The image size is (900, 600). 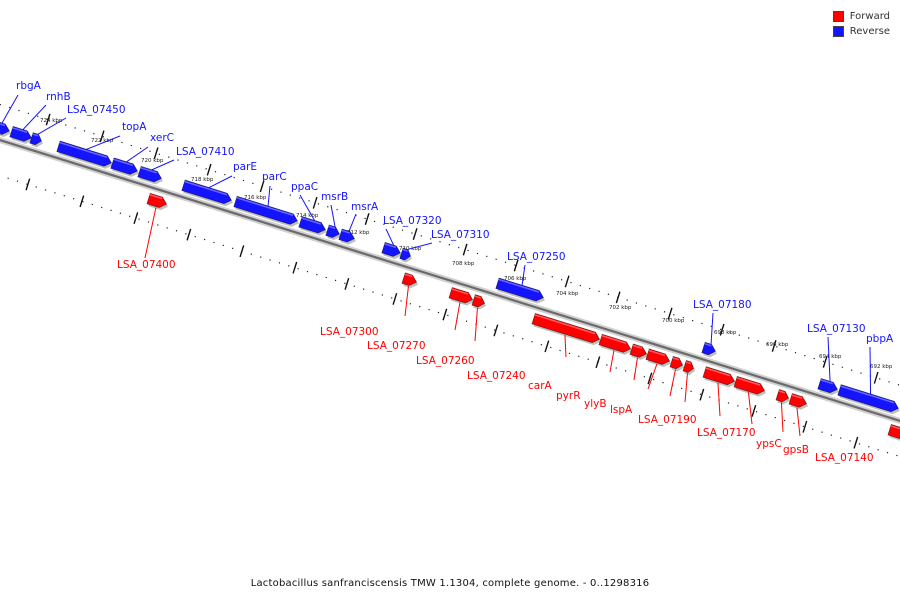 What do you see at coordinates (672, 383) in the screenshot?
I see `leader-lspA` at bounding box center [672, 383].